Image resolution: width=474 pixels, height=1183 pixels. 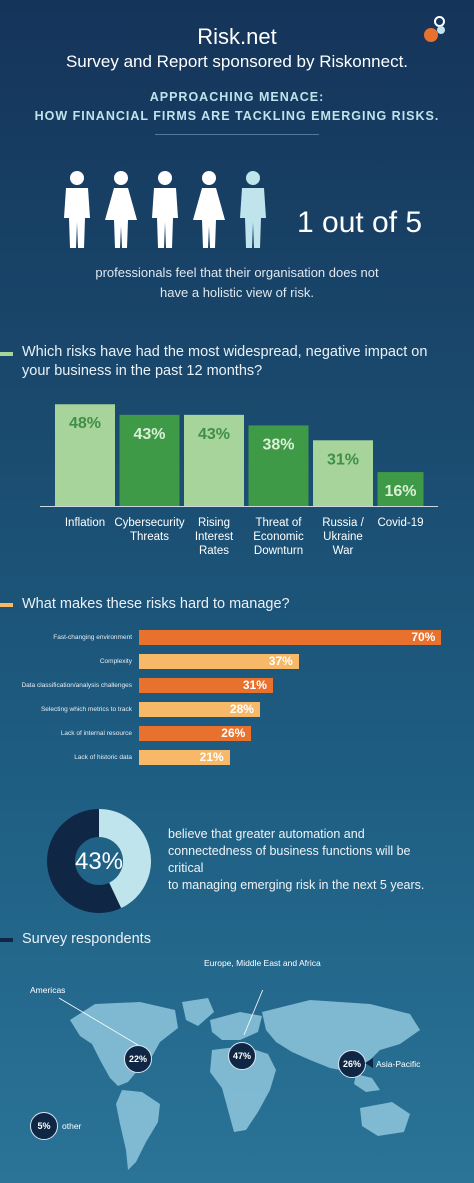 I want to click on asia-pacific-pointer-icon, so click(x=369, y=1063).